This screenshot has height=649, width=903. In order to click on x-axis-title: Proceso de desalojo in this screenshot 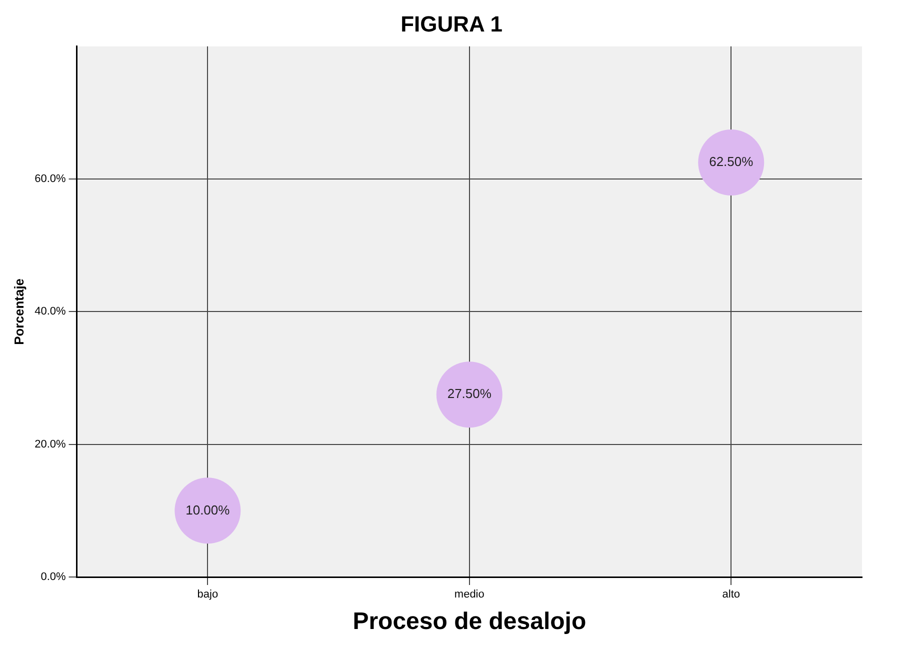, I will do `click(469, 622)`.